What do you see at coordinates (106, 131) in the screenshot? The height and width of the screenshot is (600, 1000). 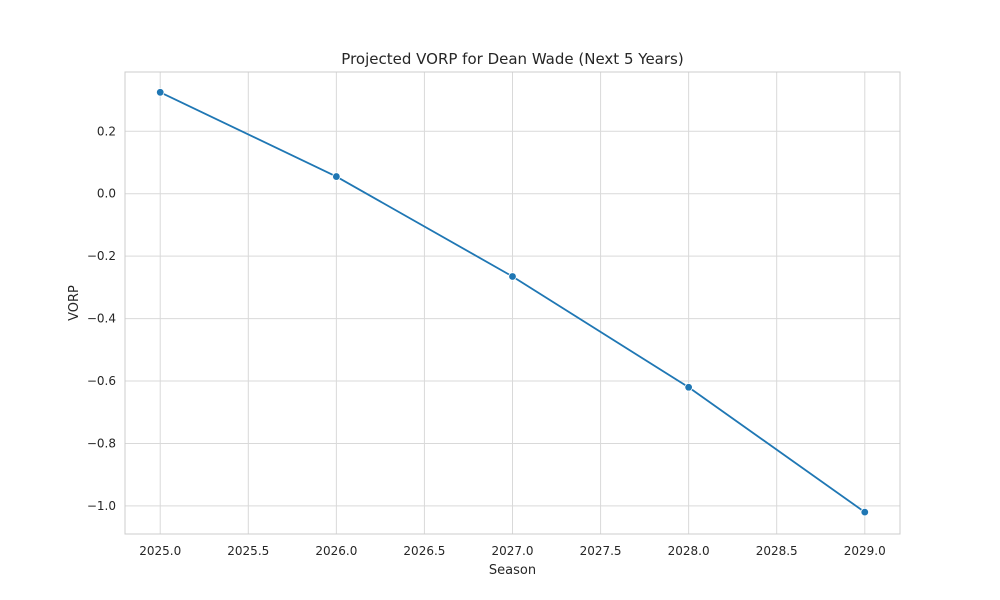 I see `y-tick-label: 0.2` at bounding box center [106, 131].